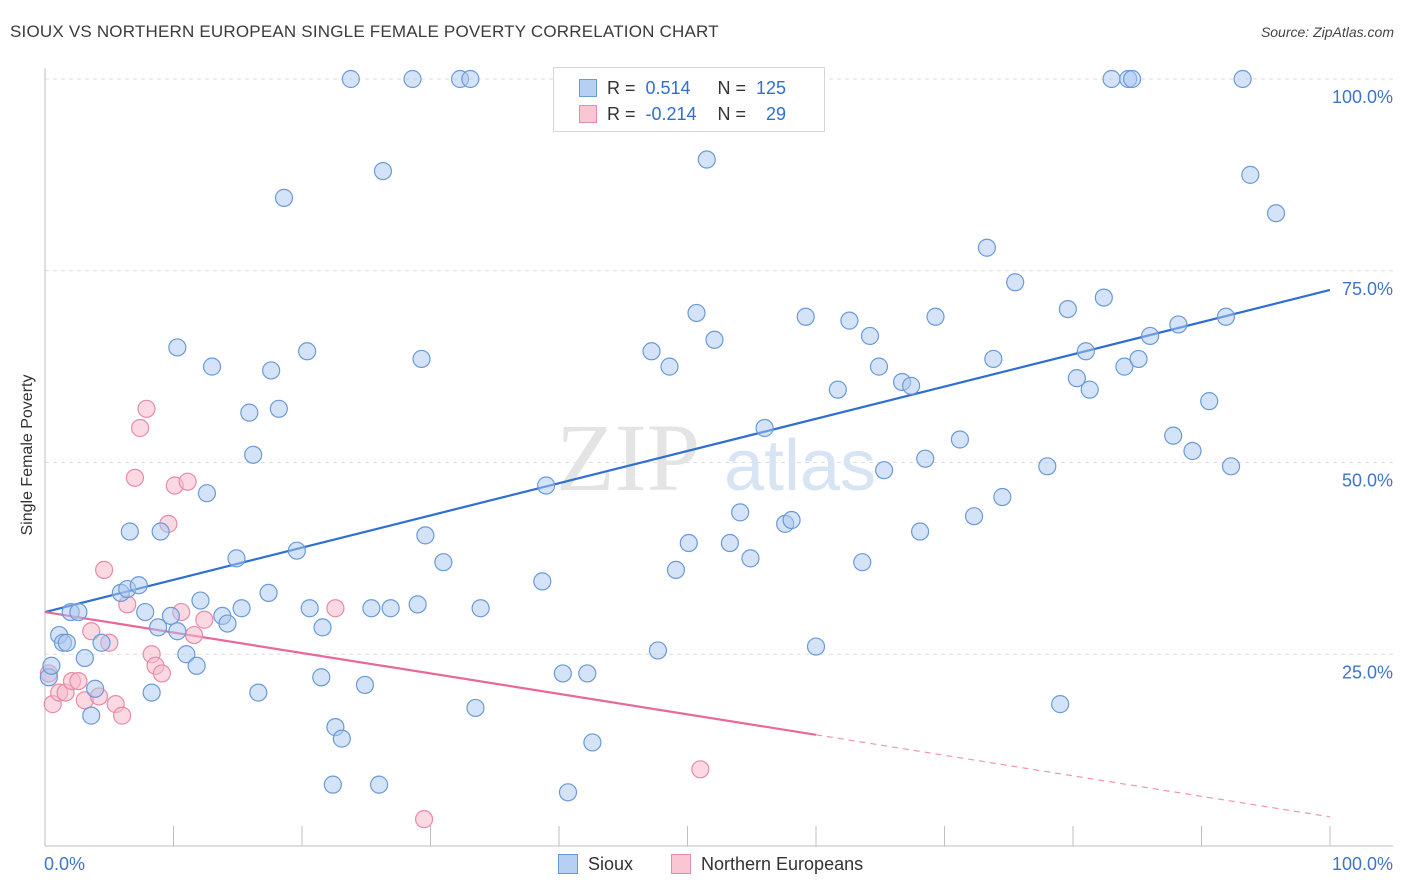 The width and height of the screenshot is (1406, 892). What do you see at coordinates (771, 87) in the screenshot?
I see `n-value: 125` at bounding box center [771, 87].